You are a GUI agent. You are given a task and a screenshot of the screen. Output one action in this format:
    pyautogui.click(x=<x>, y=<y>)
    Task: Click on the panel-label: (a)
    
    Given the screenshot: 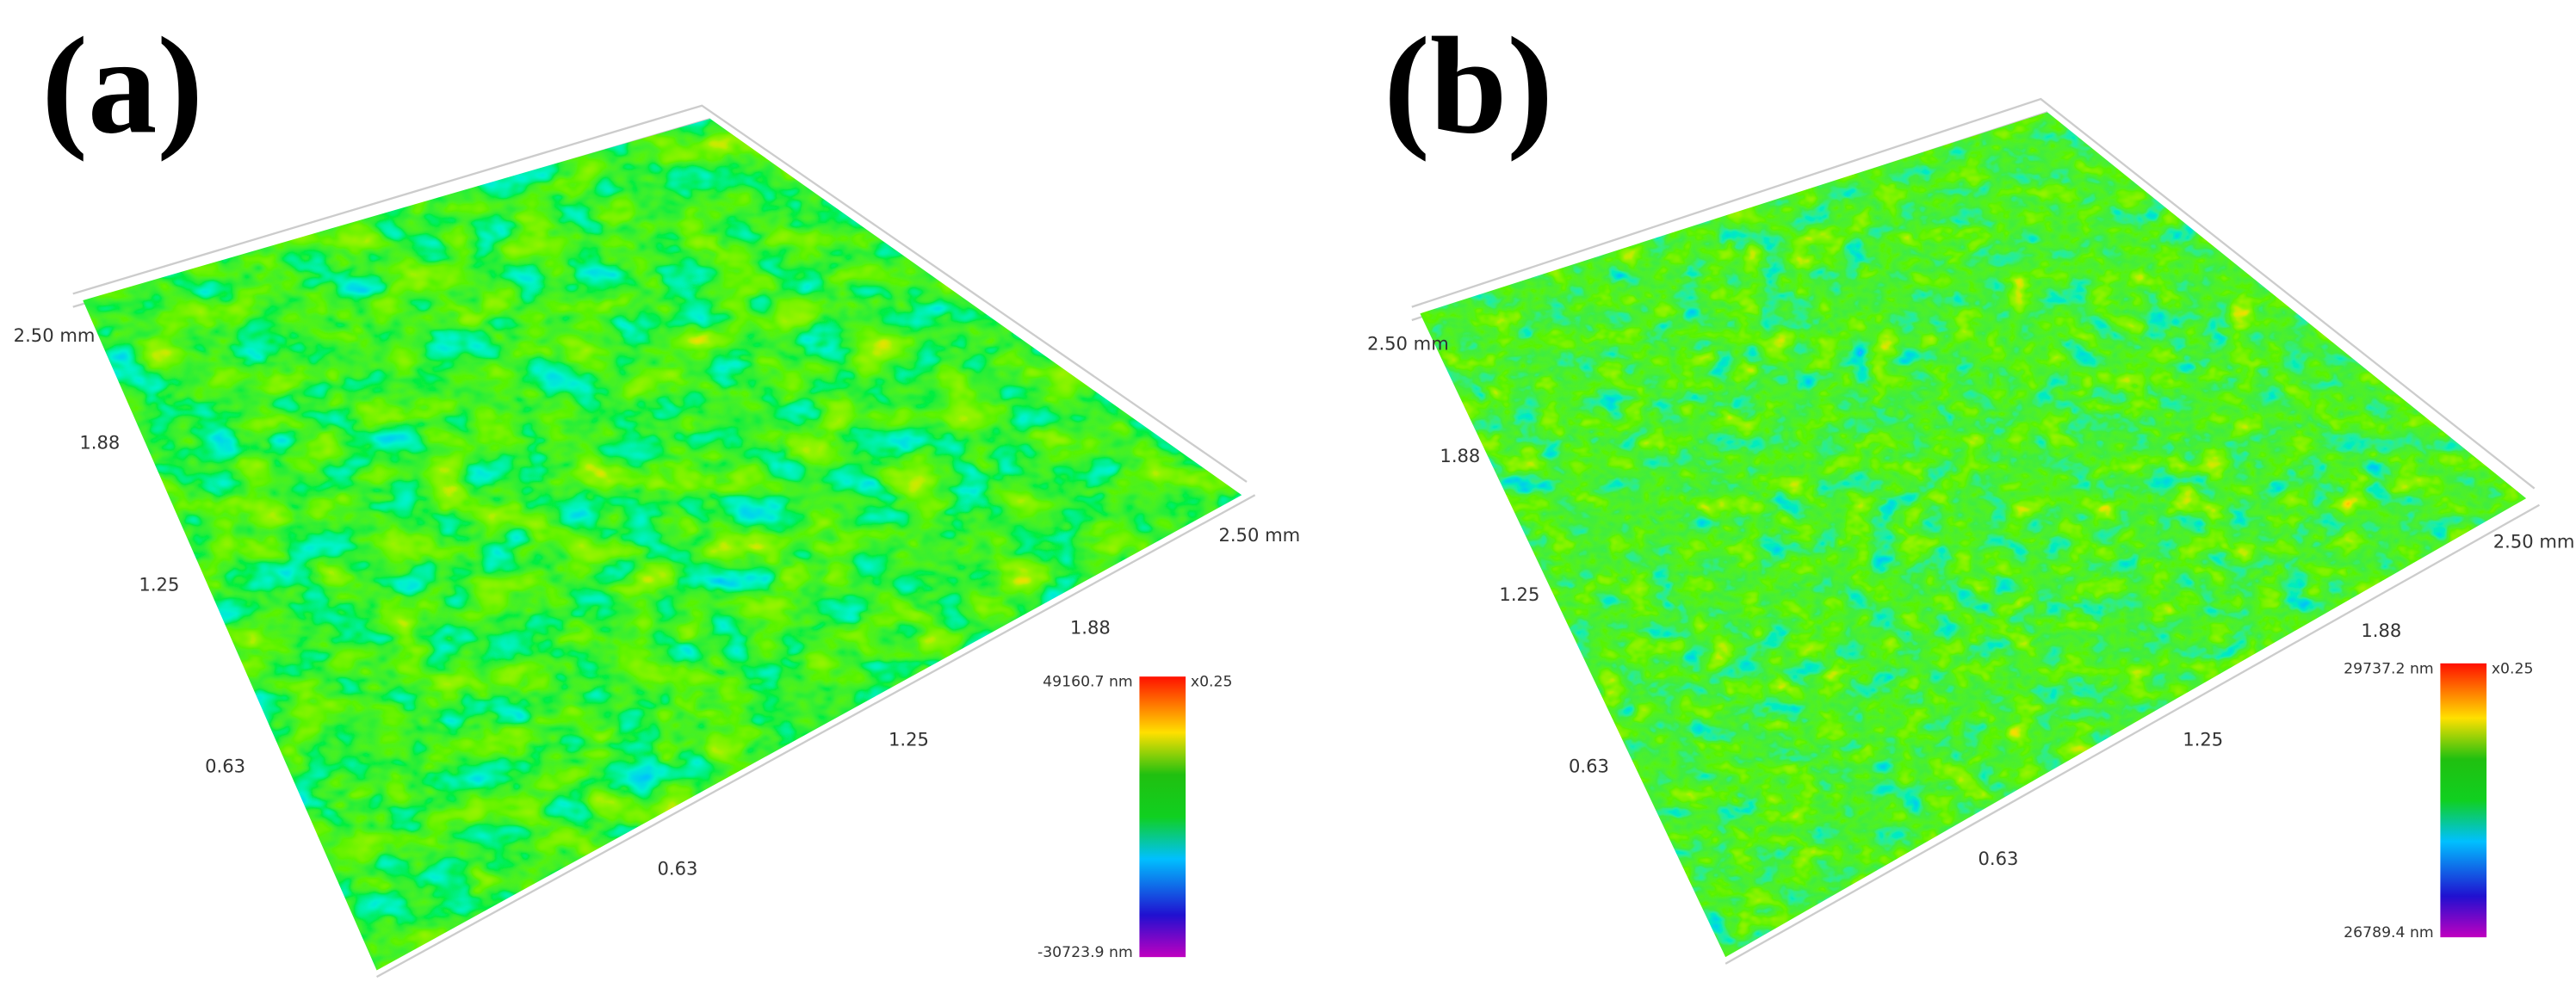 What is the action you would take?
    pyautogui.click(x=122, y=85)
    